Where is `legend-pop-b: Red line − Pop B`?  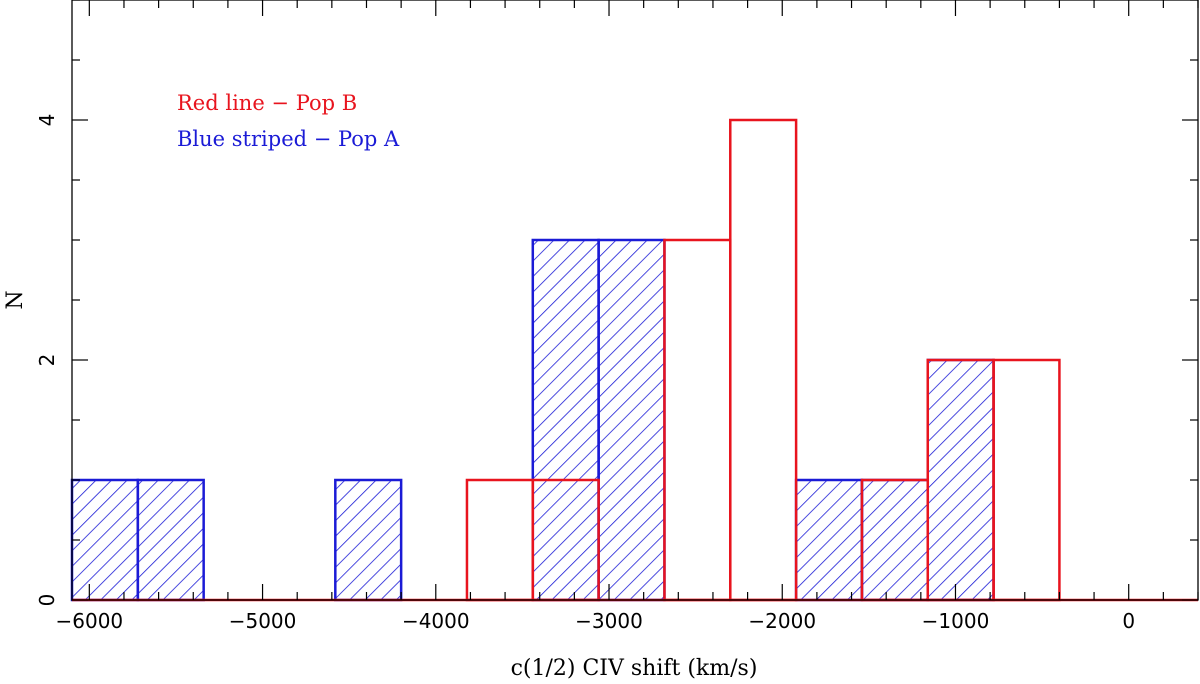 legend-pop-b: Red line − Pop B is located at coordinates (267, 103).